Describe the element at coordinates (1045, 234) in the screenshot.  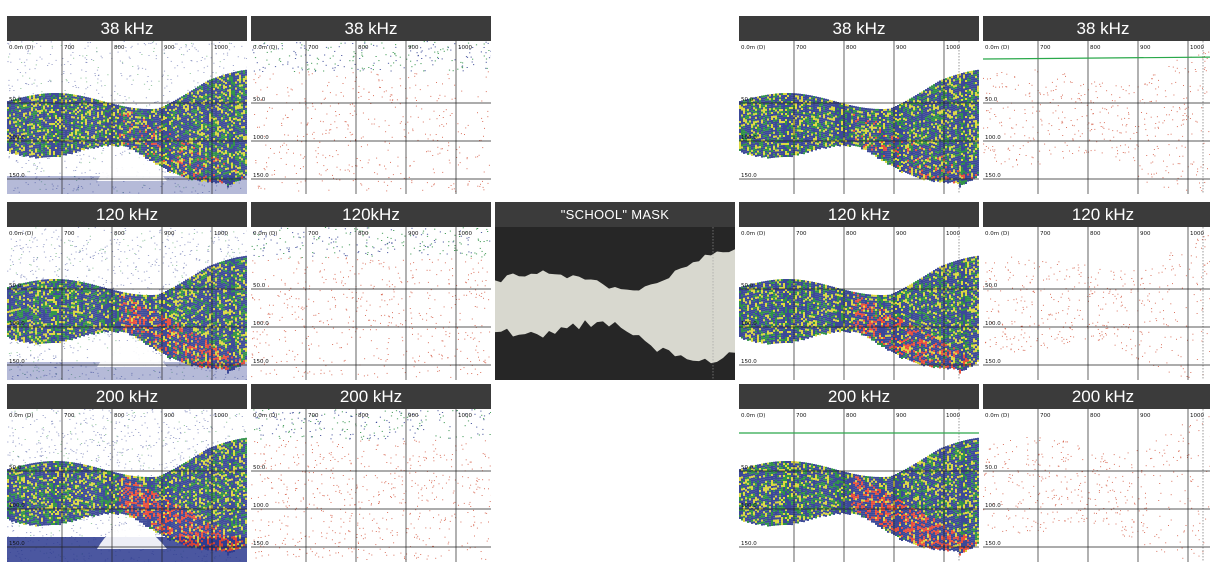
I see `p9-x-tick-700: 700` at that location.